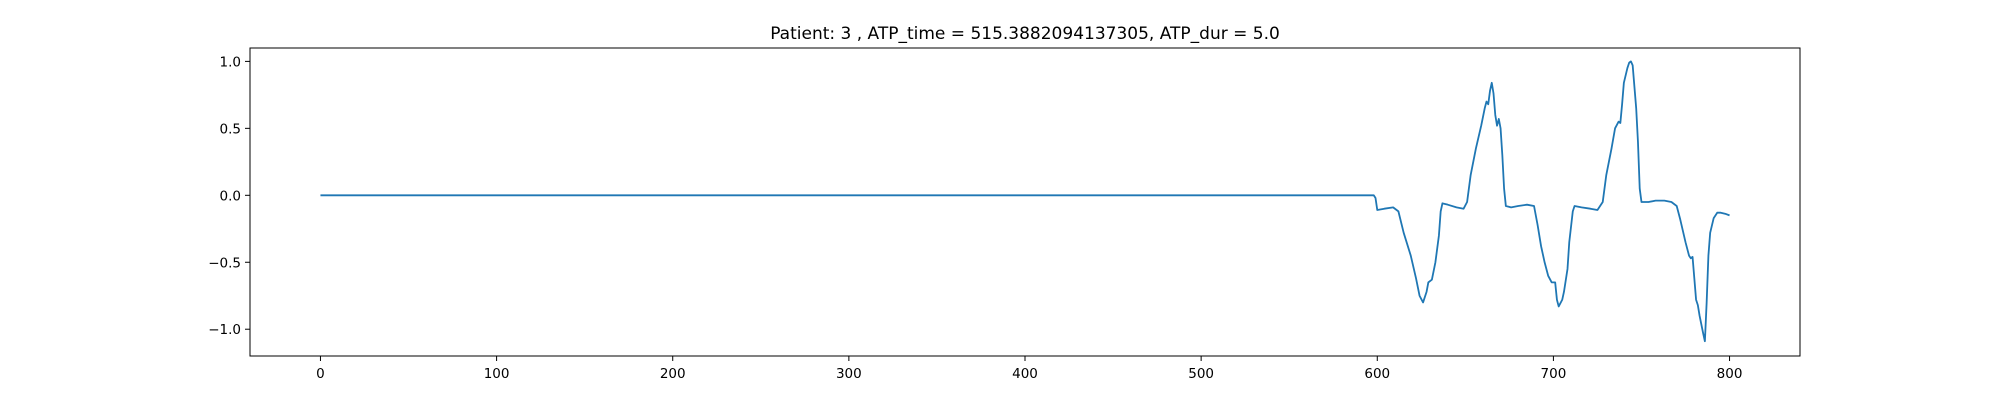 This screenshot has height=400, width=2000. I want to click on y-axis: −1.0 −0.5 0.0 0.5 1.0, so click(229, 196).